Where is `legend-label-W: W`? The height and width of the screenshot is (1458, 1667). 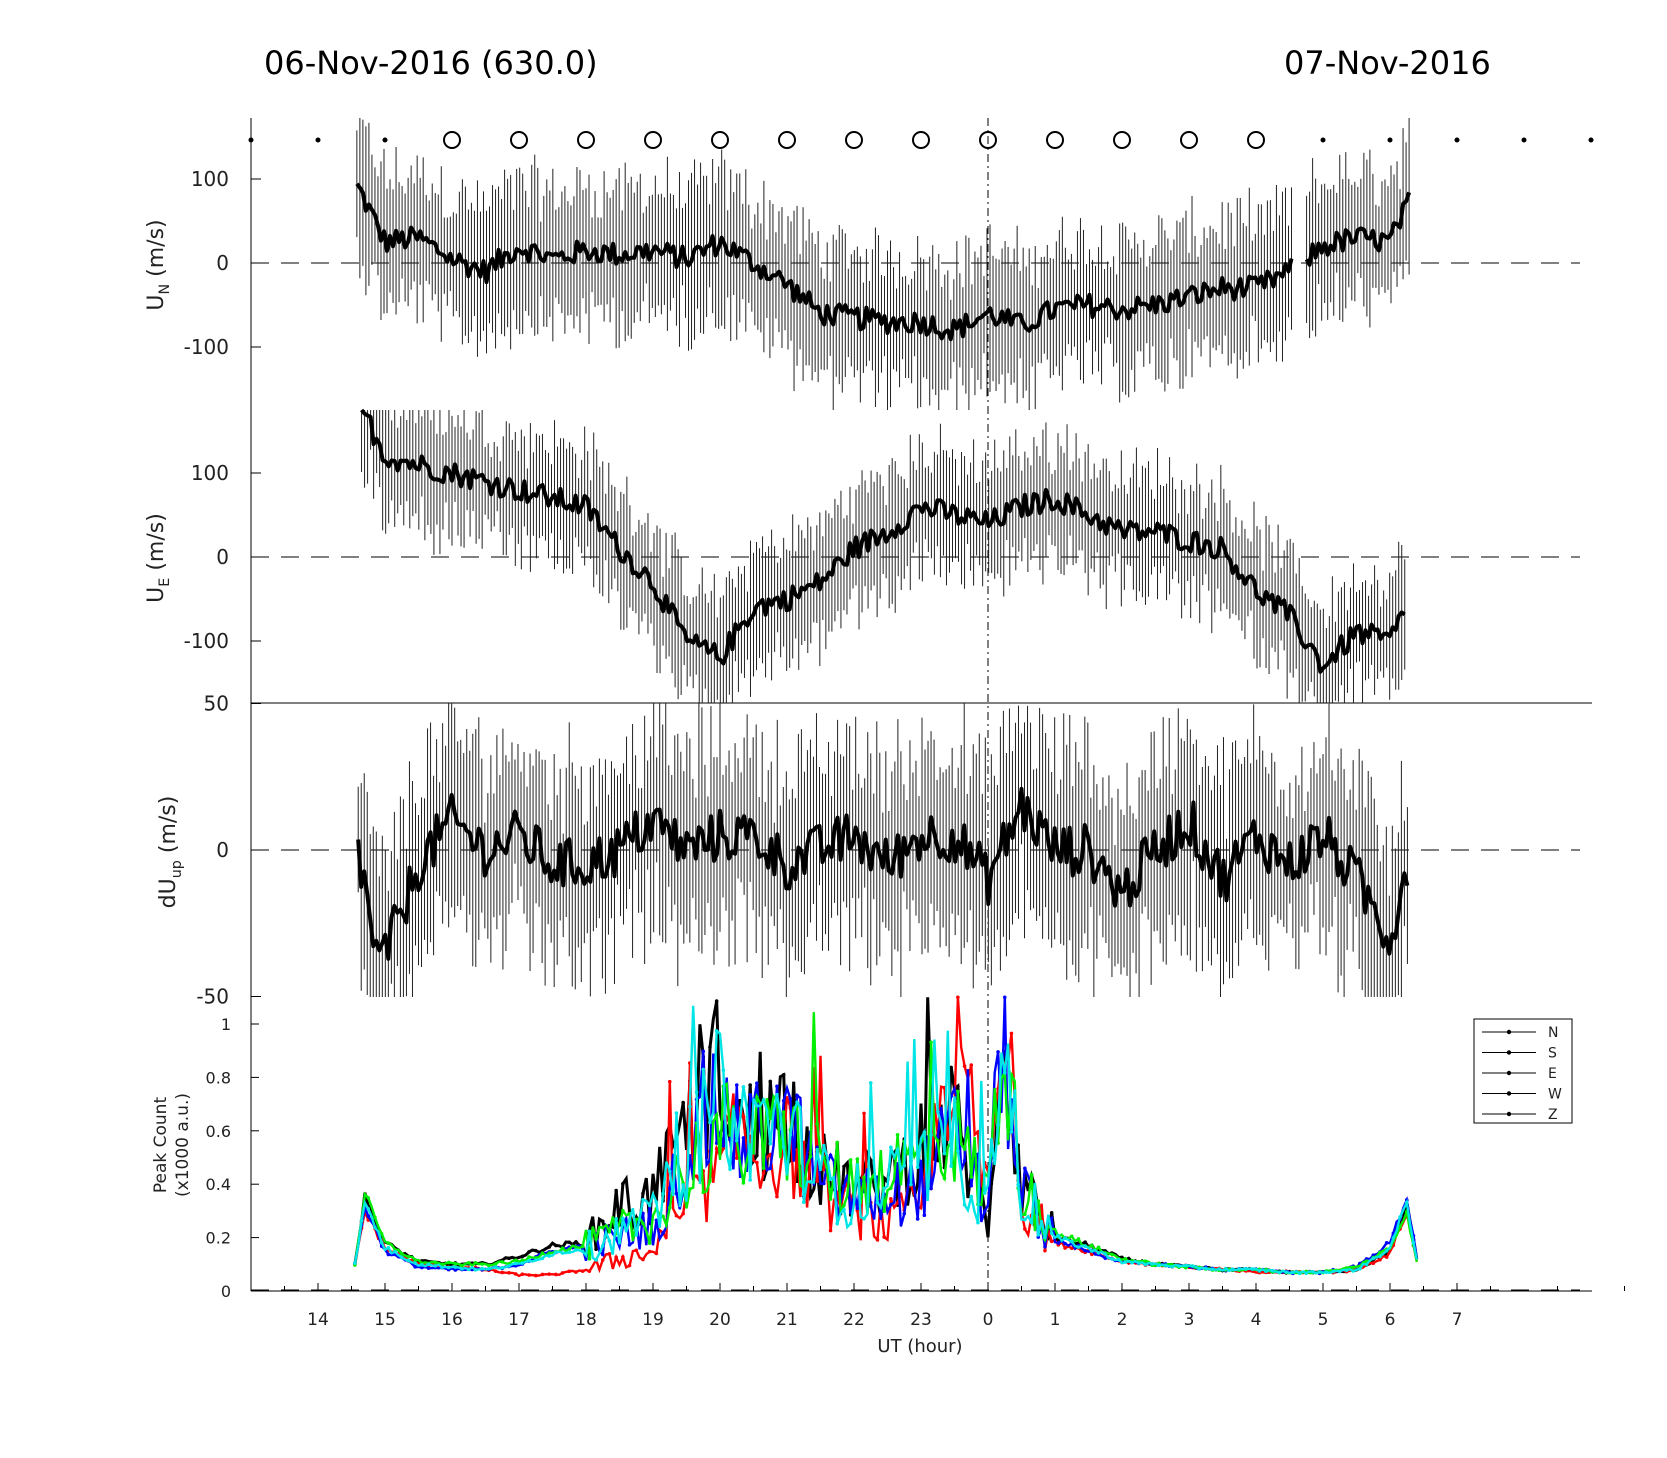
legend-label-W: W is located at coordinates (1555, 1095).